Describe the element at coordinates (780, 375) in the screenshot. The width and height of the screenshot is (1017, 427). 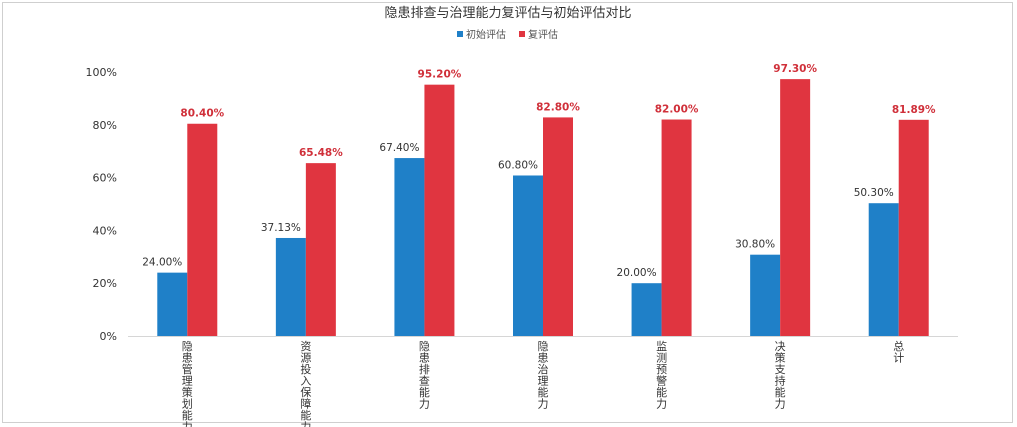
I see `x-tick-label: 决策支持能力` at that location.